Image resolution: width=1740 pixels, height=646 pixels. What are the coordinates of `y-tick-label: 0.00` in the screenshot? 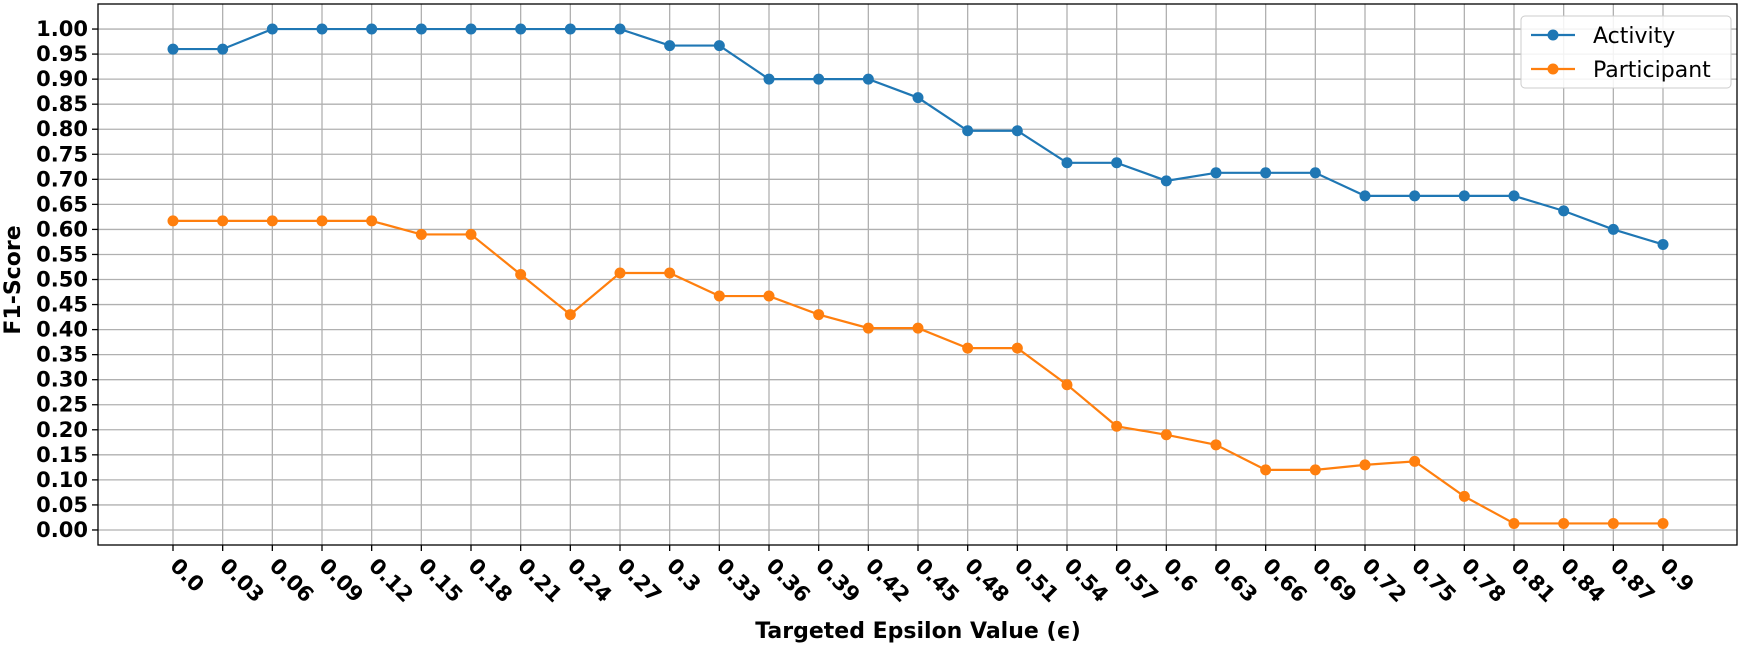 It's located at (62, 530).